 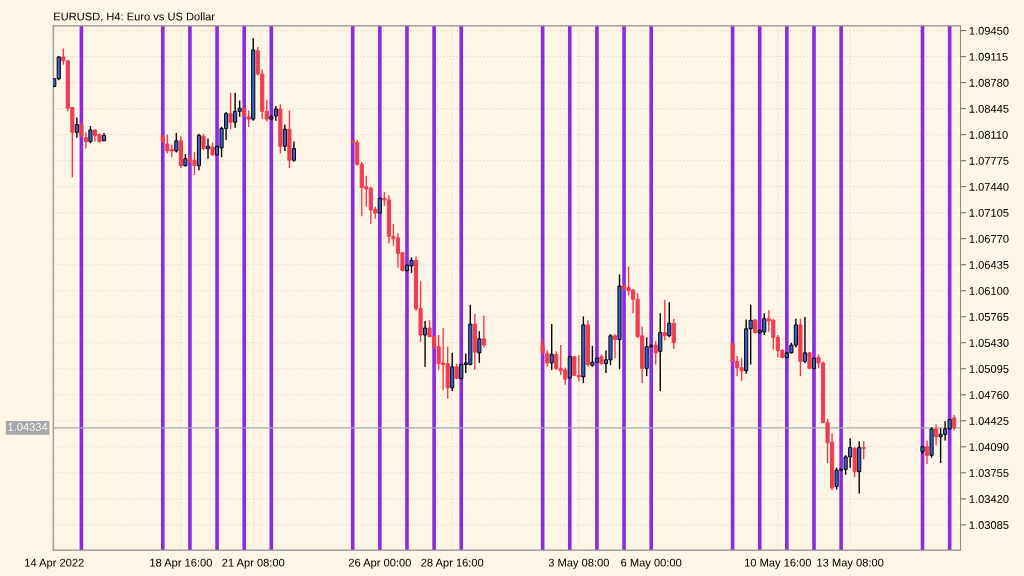 I want to click on y-tick-label: 1.04760, so click(x=989, y=395).